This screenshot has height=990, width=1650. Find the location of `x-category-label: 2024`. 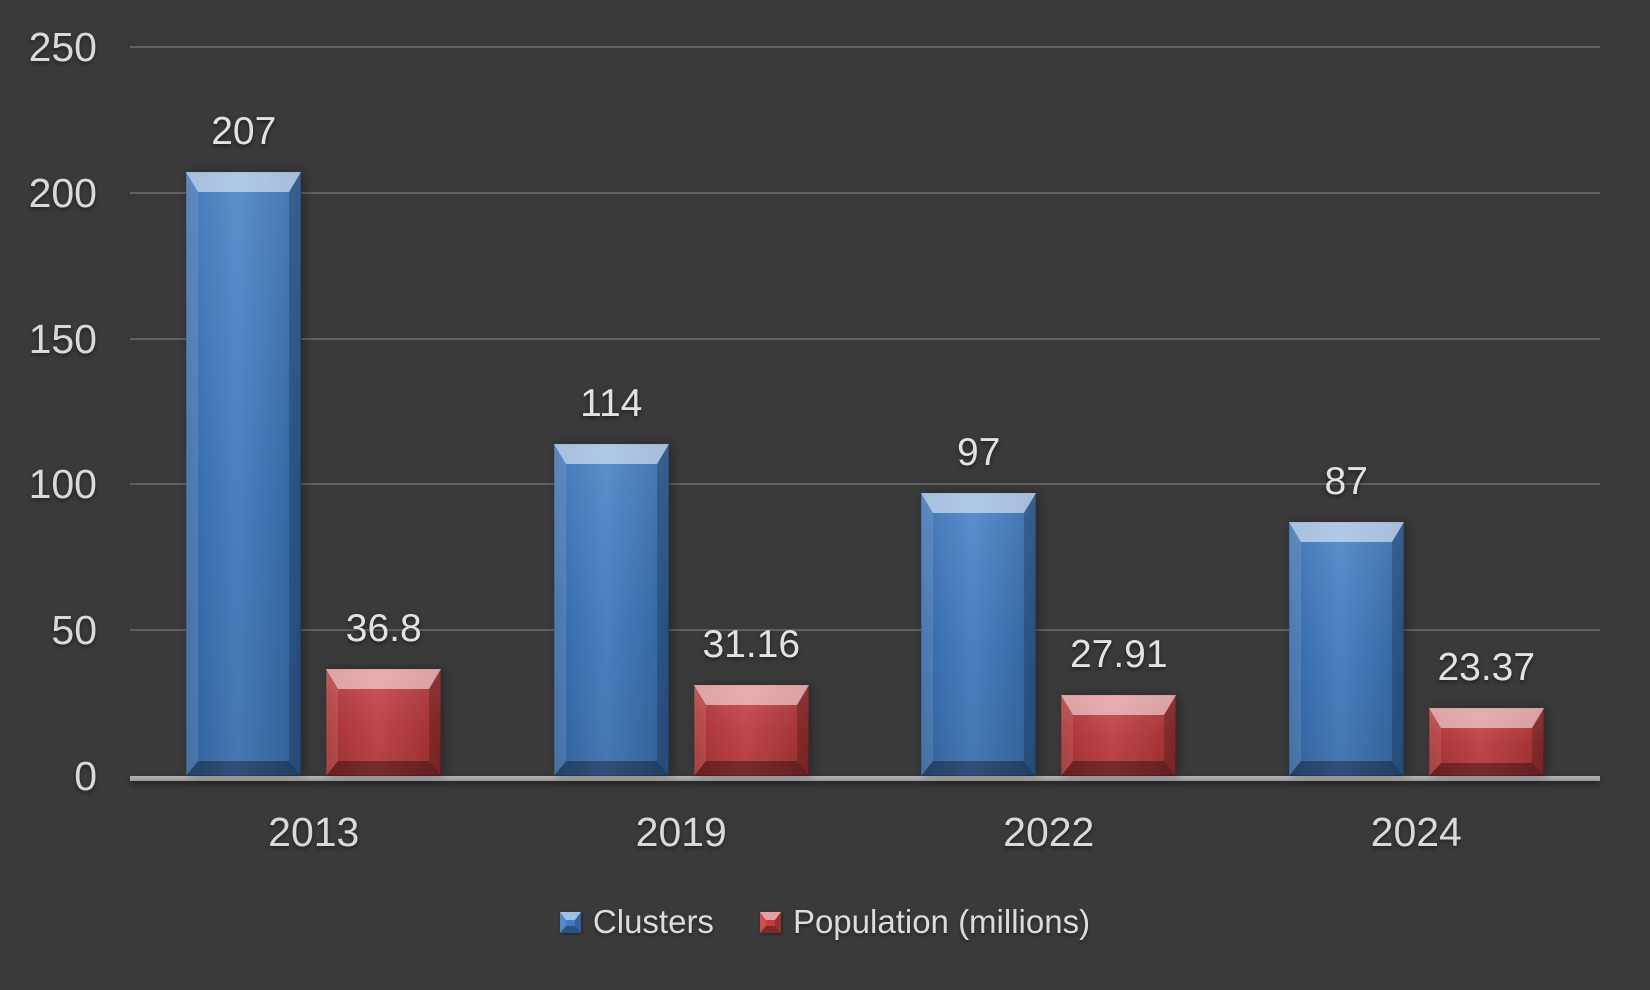

x-category-label: 2024 is located at coordinates (1416, 832).